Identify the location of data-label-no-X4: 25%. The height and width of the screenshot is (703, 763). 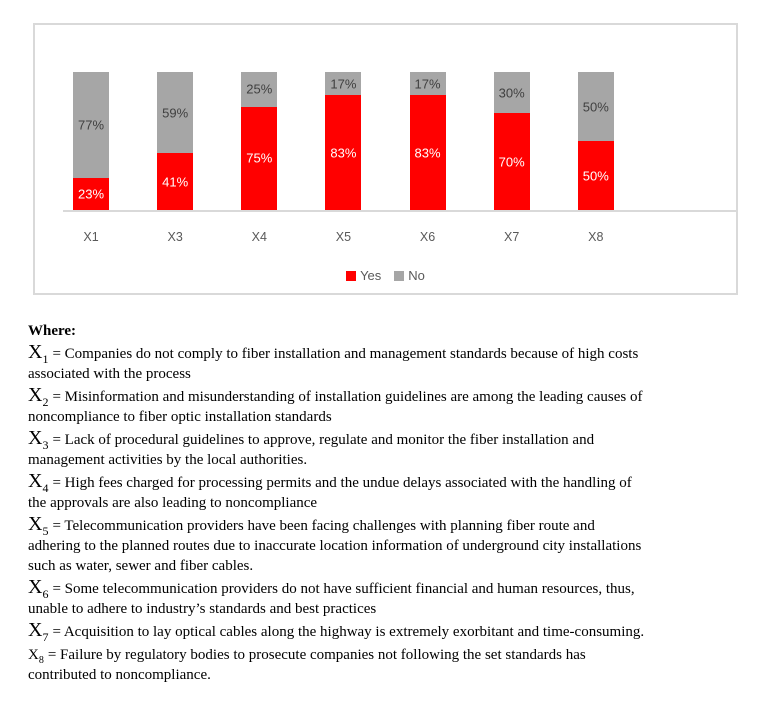
(259, 89).